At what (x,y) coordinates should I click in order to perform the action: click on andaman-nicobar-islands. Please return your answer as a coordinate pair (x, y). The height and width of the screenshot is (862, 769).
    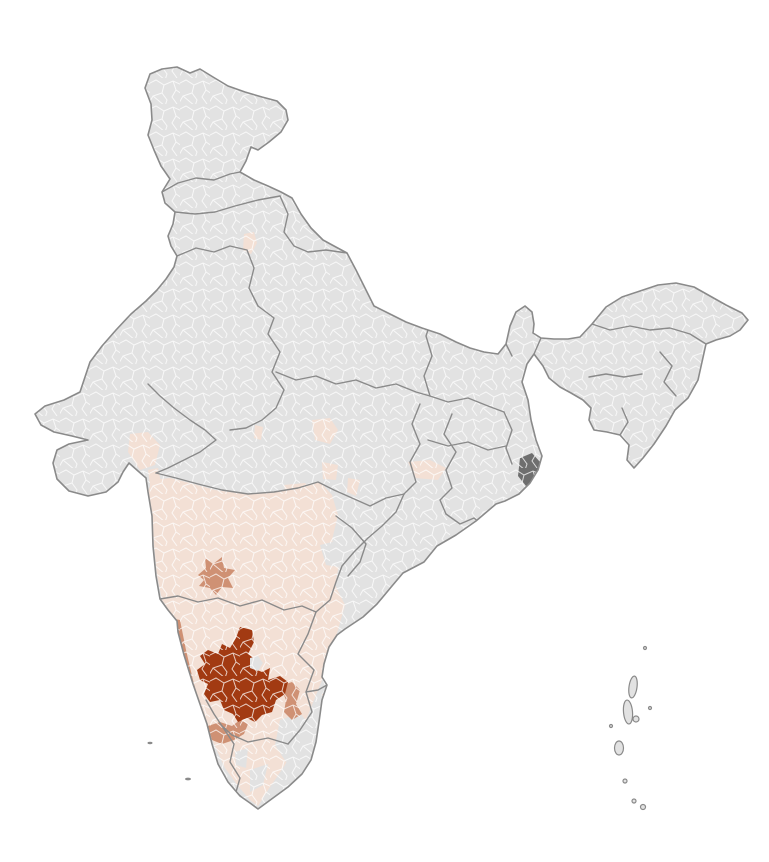
    Looking at the image, I should click on (630, 728).